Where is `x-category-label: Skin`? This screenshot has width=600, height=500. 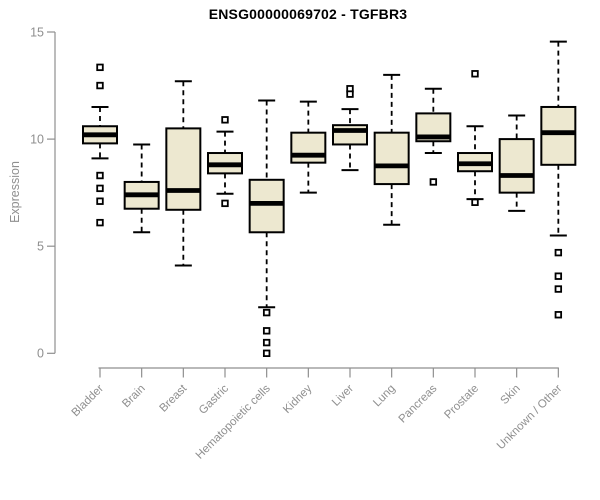 x-category-label: Skin is located at coordinates (510, 395).